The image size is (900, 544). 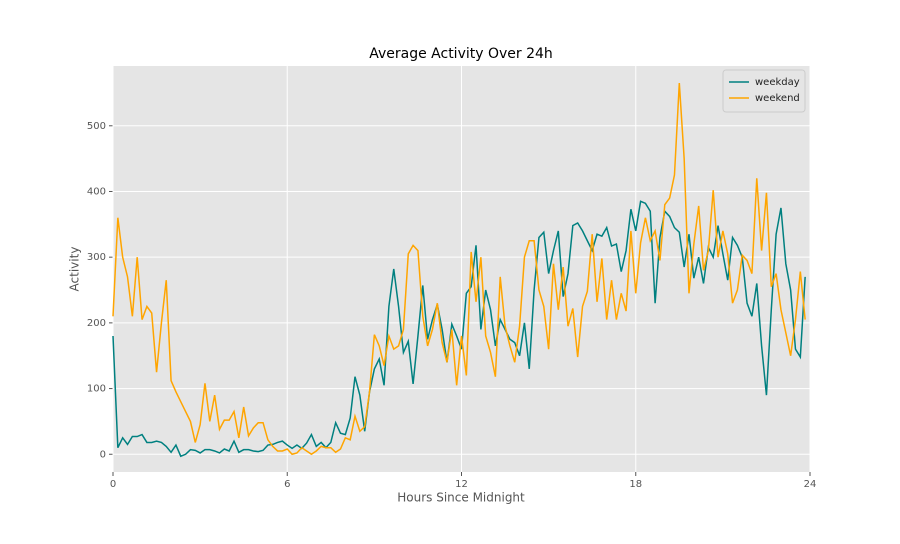 I want to click on legend-box, so click(x=764, y=91).